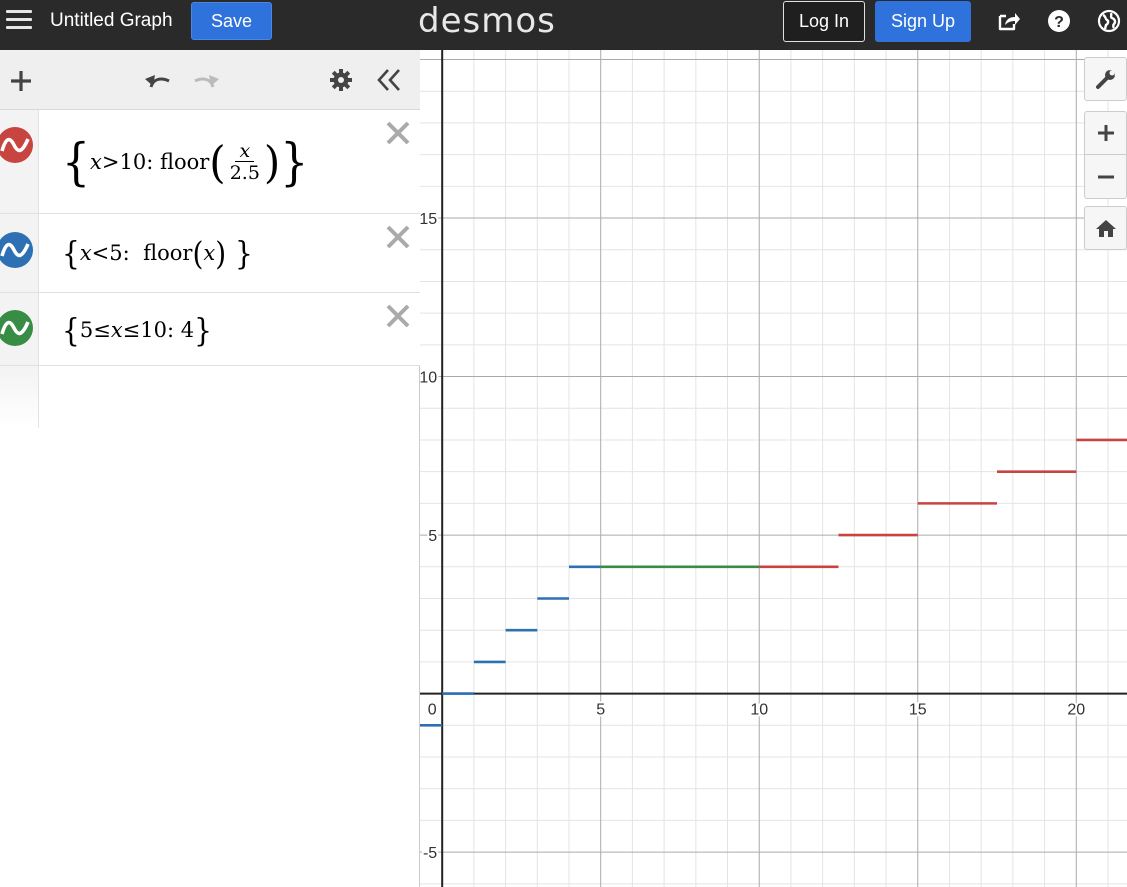  What do you see at coordinates (86, 330) in the screenshot?
I see `lower-bound: 5` at bounding box center [86, 330].